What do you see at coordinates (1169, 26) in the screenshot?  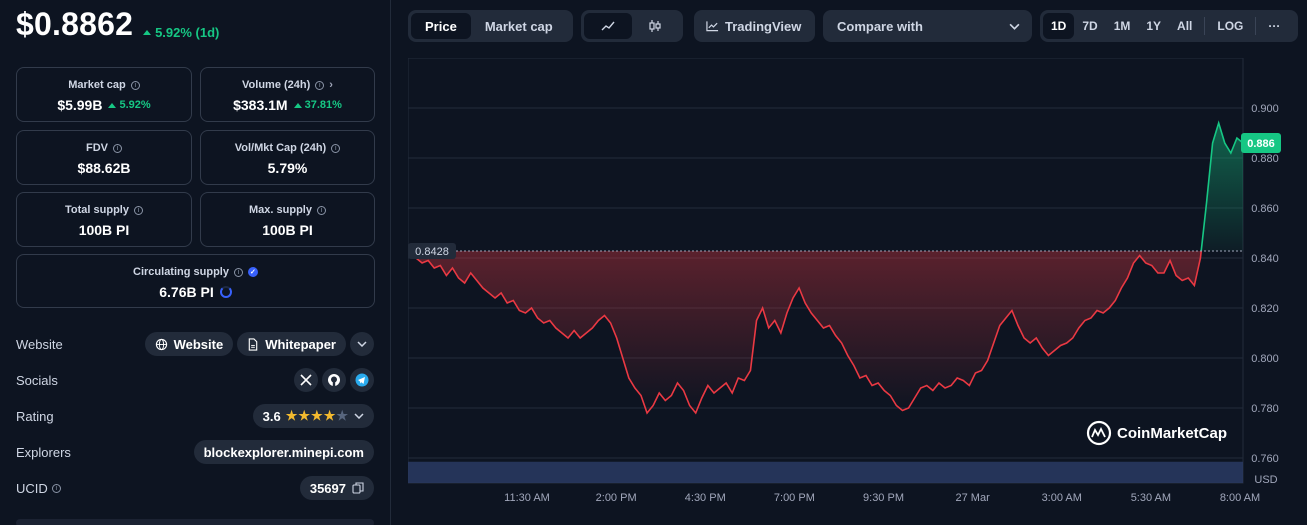 I see `time-range-tabs: 1D 7D 1M 1Y All LOG ···` at bounding box center [1169, 26].